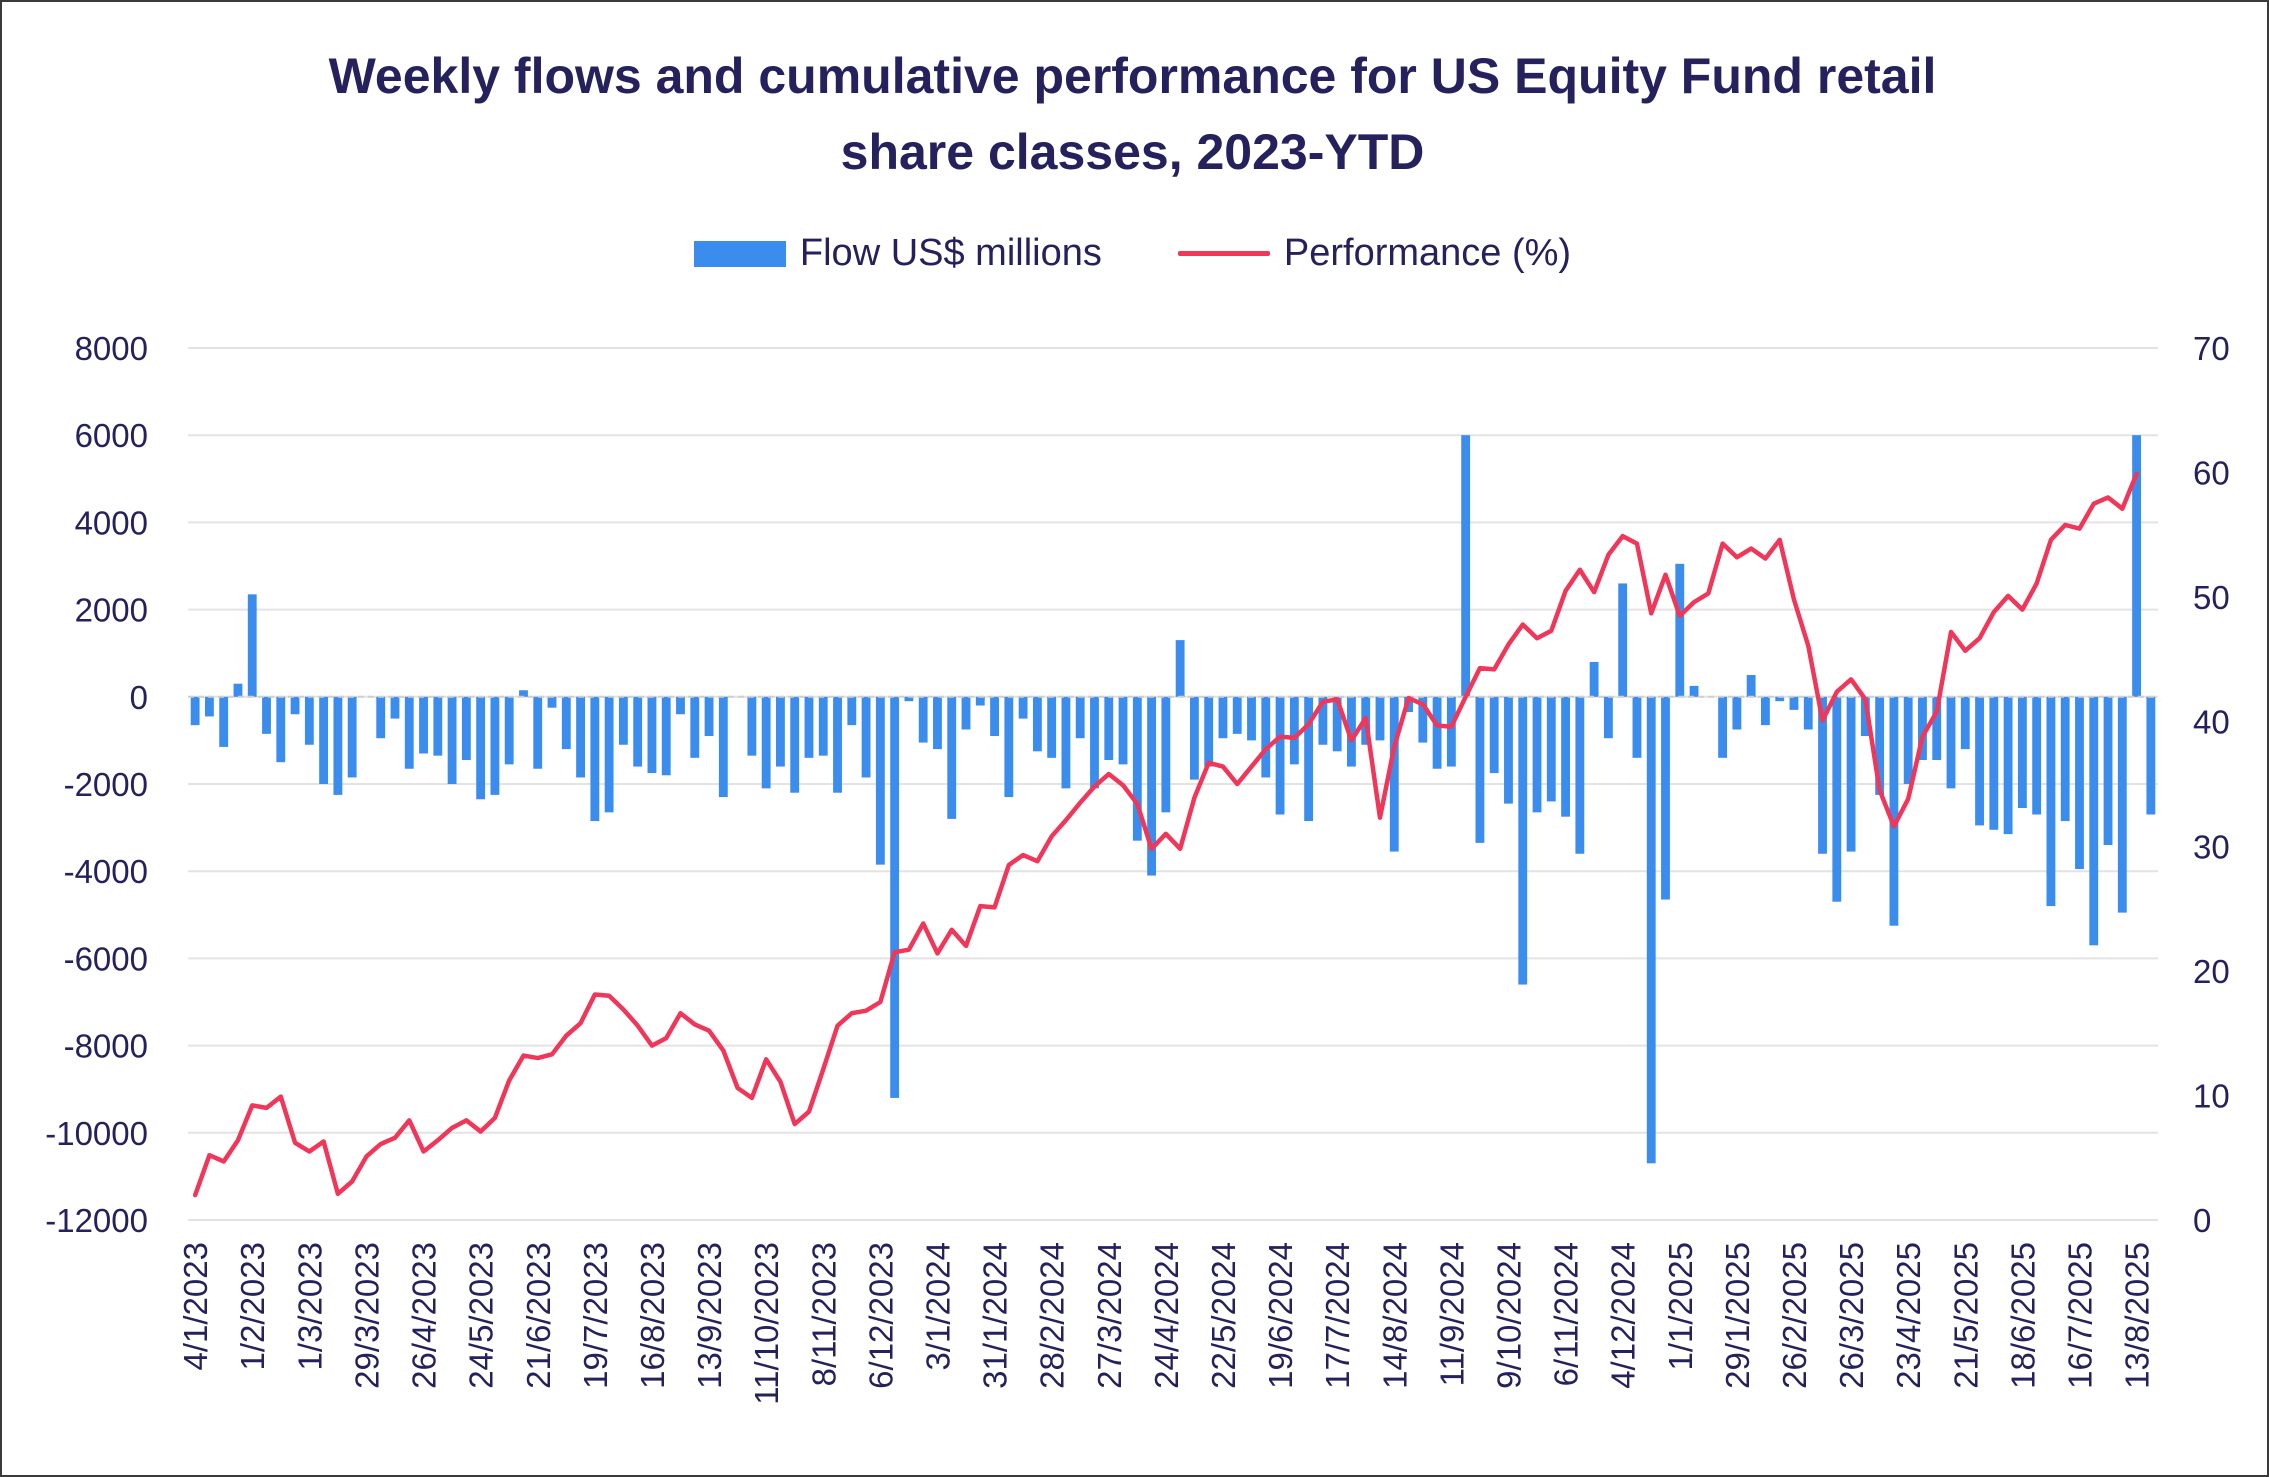  What do you see at coordinates (880, 1315) in the screenshot?
I see `x-axis-tick-label: 6/12/2023` at bounding box center [880, 1315].